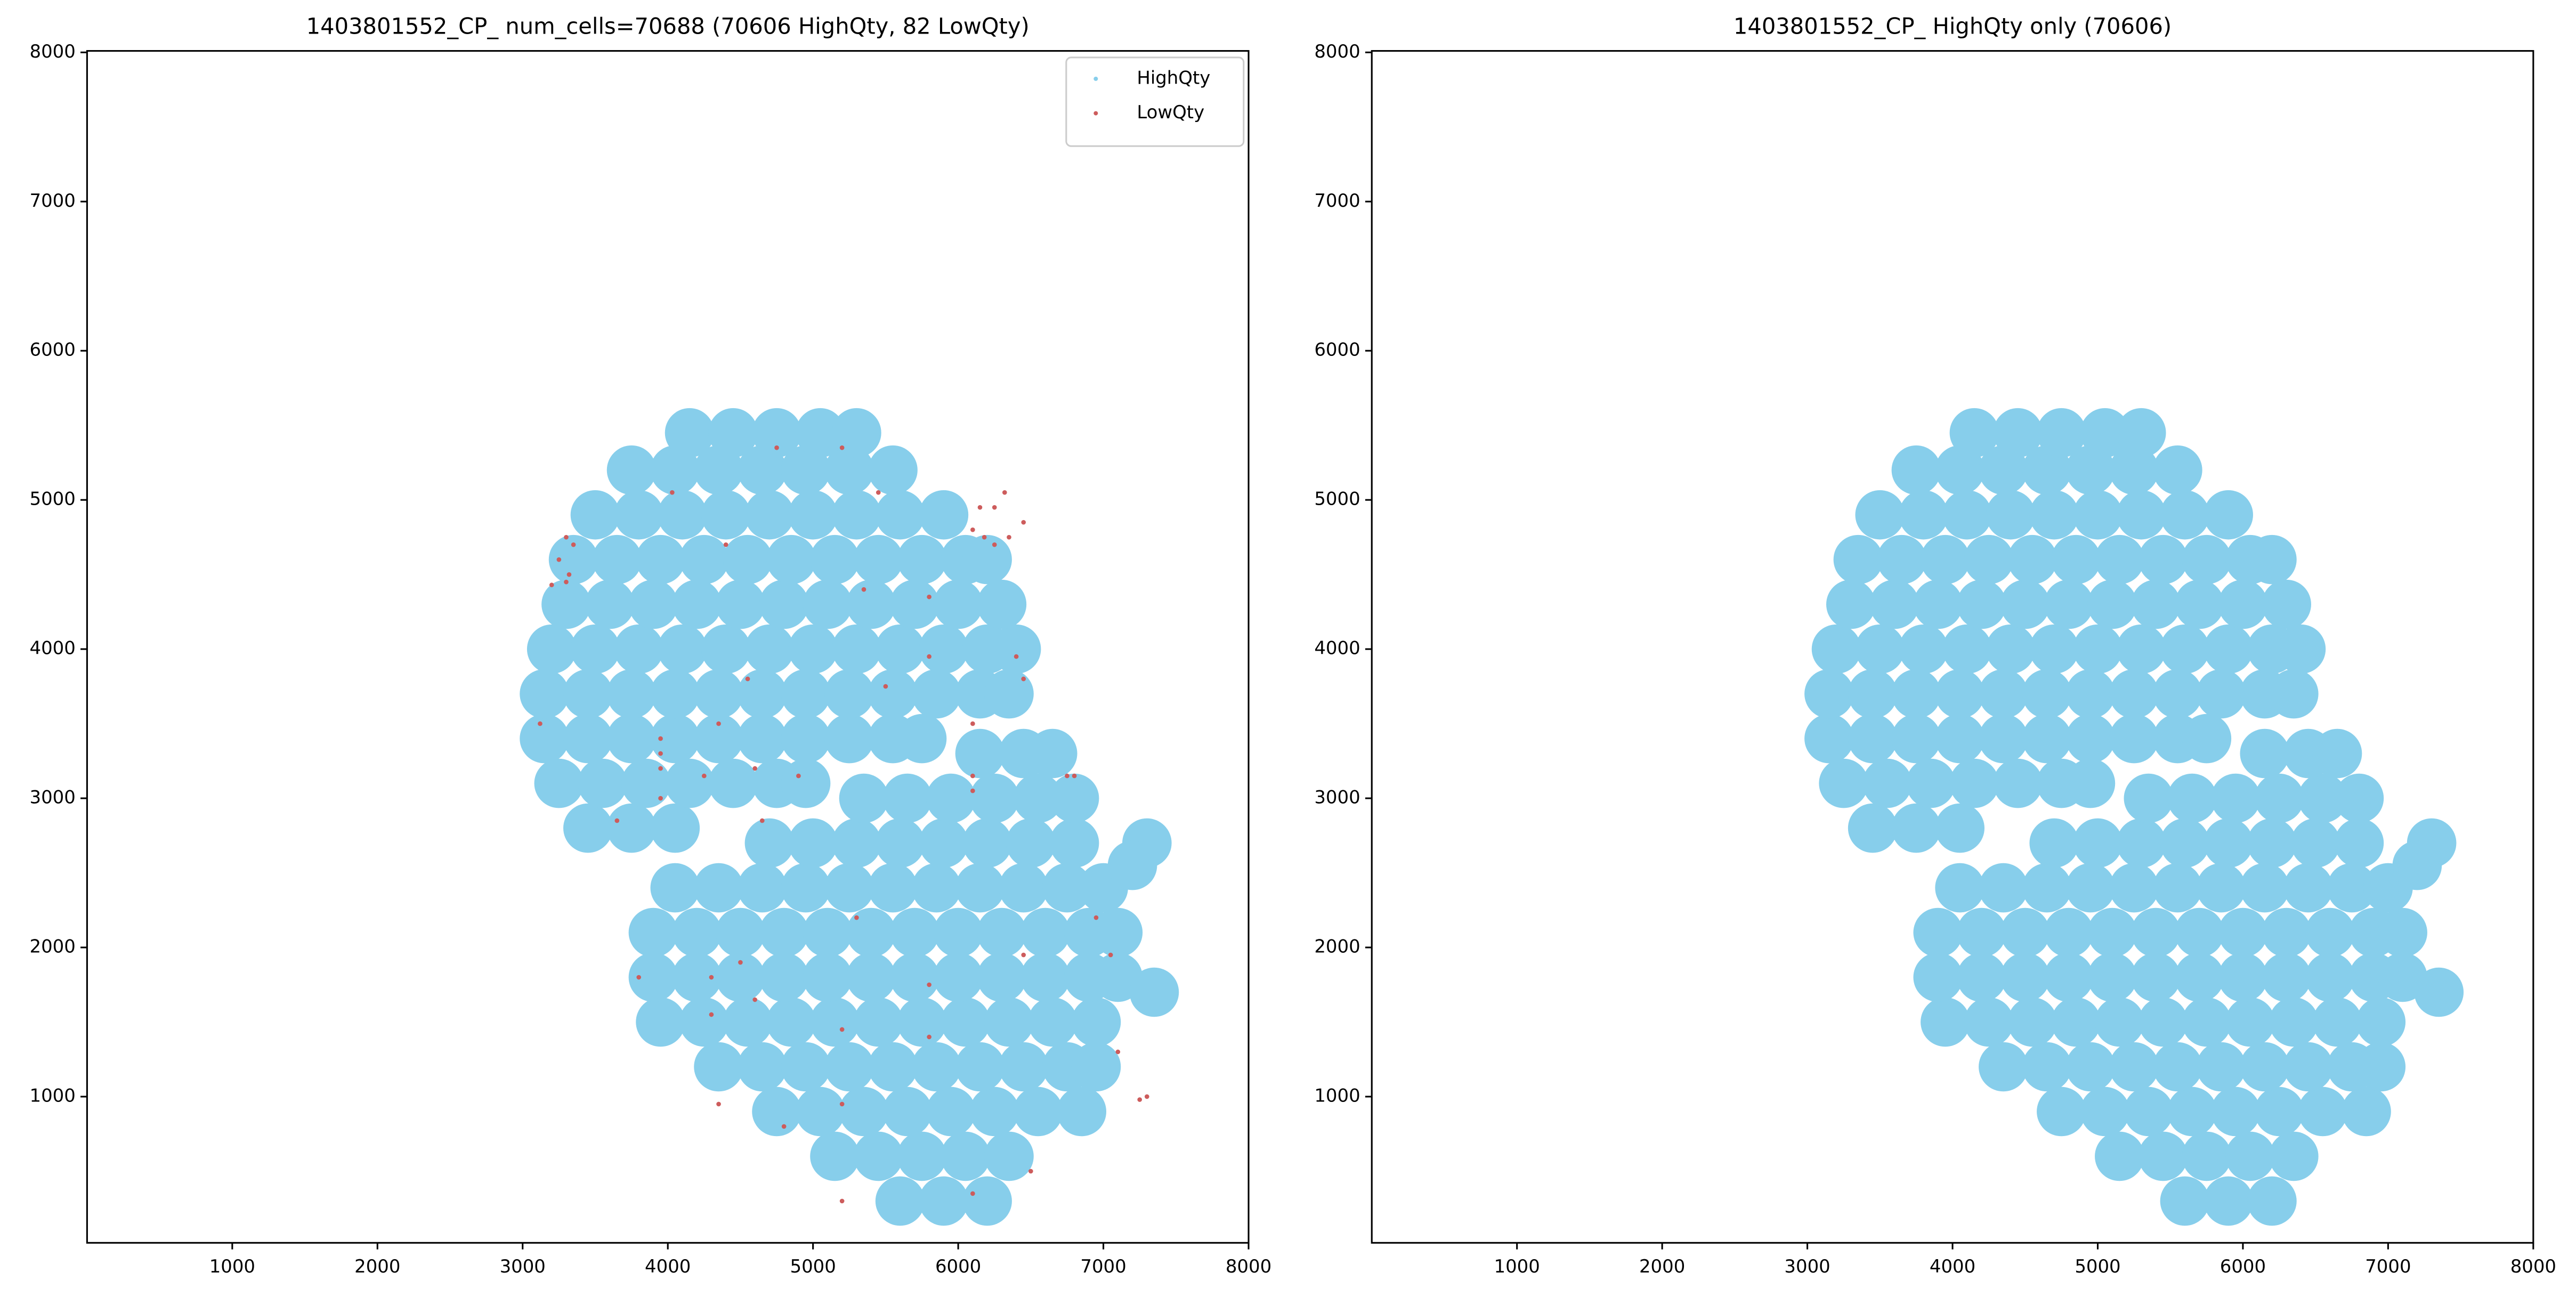 The image size is (2576, 1297). Describe the element at coordinates (1155, 101) in the screenshot. I see `legend: HighQty LowQty` at that location.